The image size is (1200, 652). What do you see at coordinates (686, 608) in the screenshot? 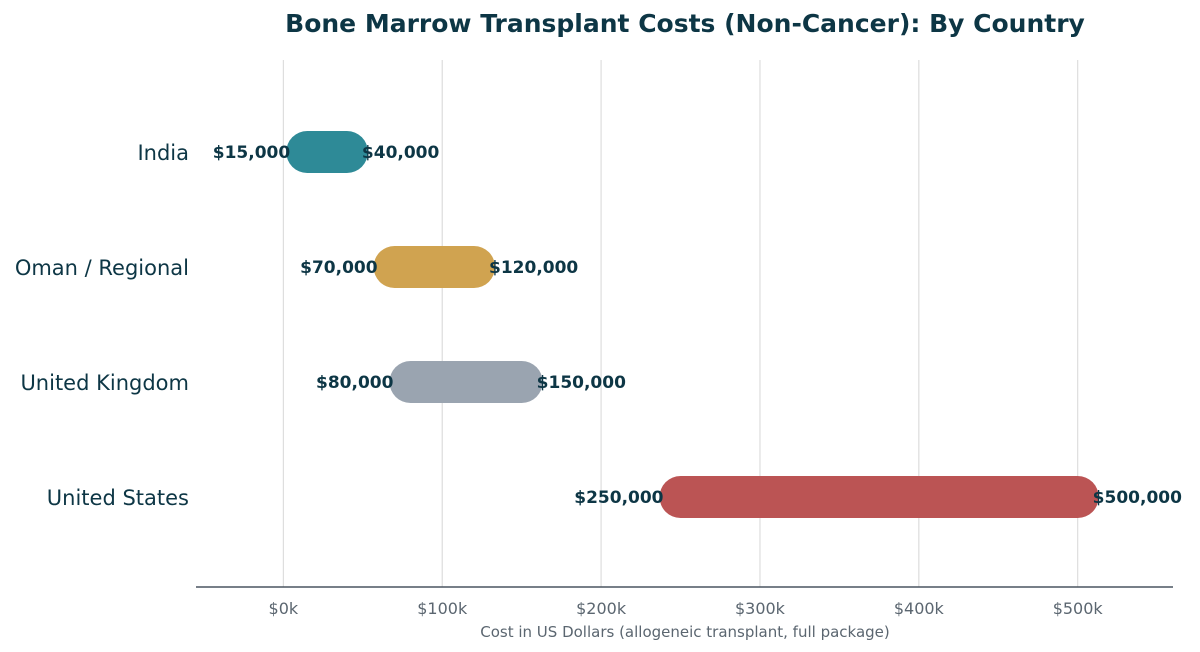
I see `x-tick-labels: $0k $100k $200k $300k $400k $500k` at bounding box center [686, 608].